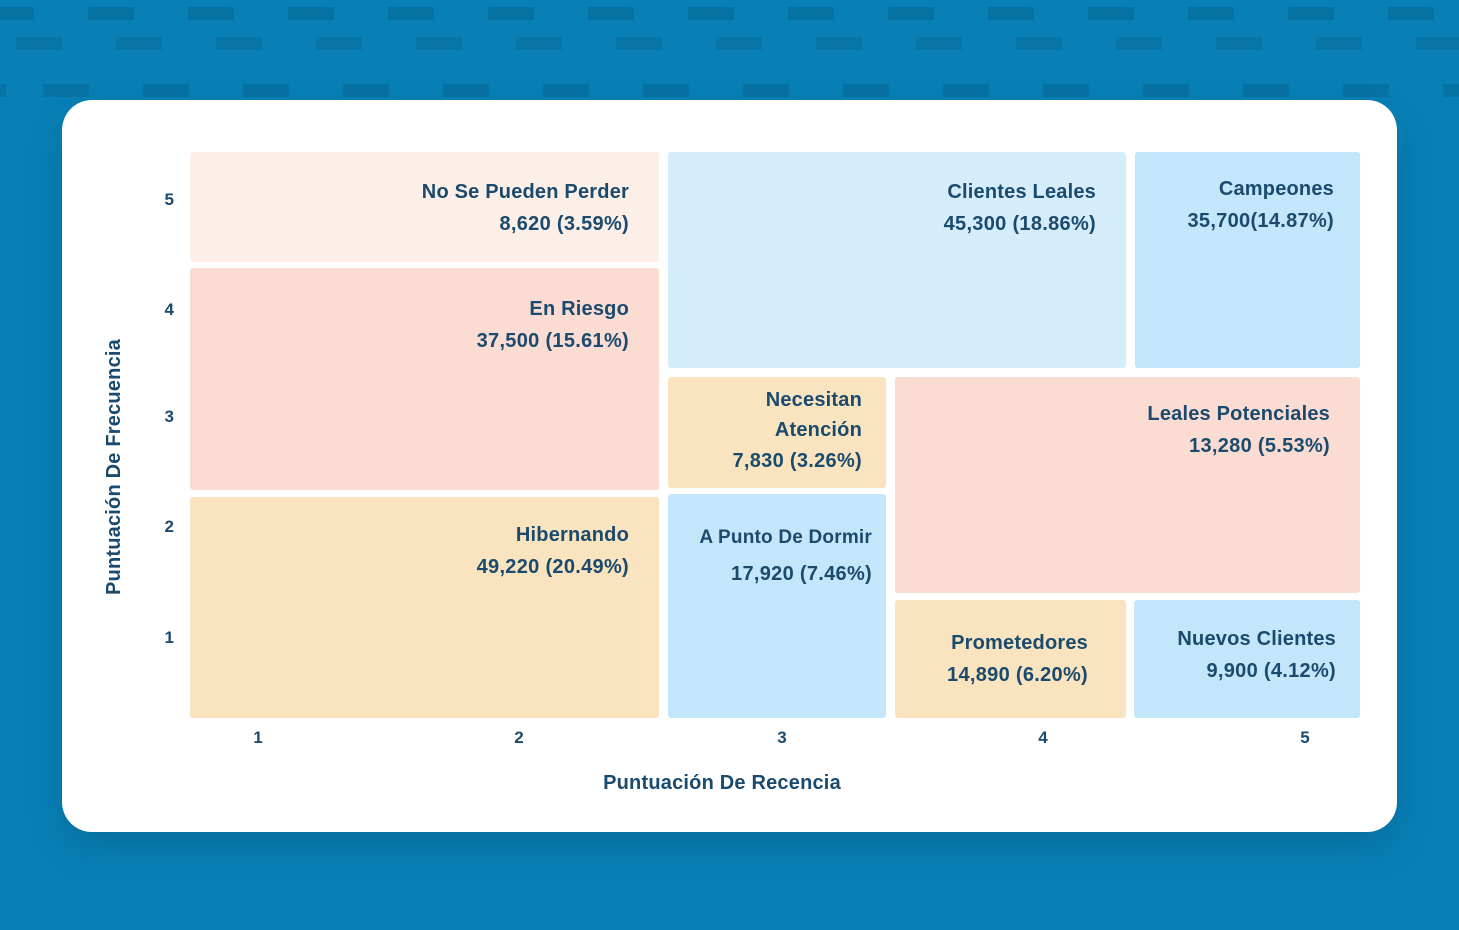 Image resolution: width=1459 pixels, height=930 pixels. What do you see at coordinates (801, 574) in the screenshot?
I see `segment-stat: 17,920 (7.46%)` at bounding box center [801, 574].